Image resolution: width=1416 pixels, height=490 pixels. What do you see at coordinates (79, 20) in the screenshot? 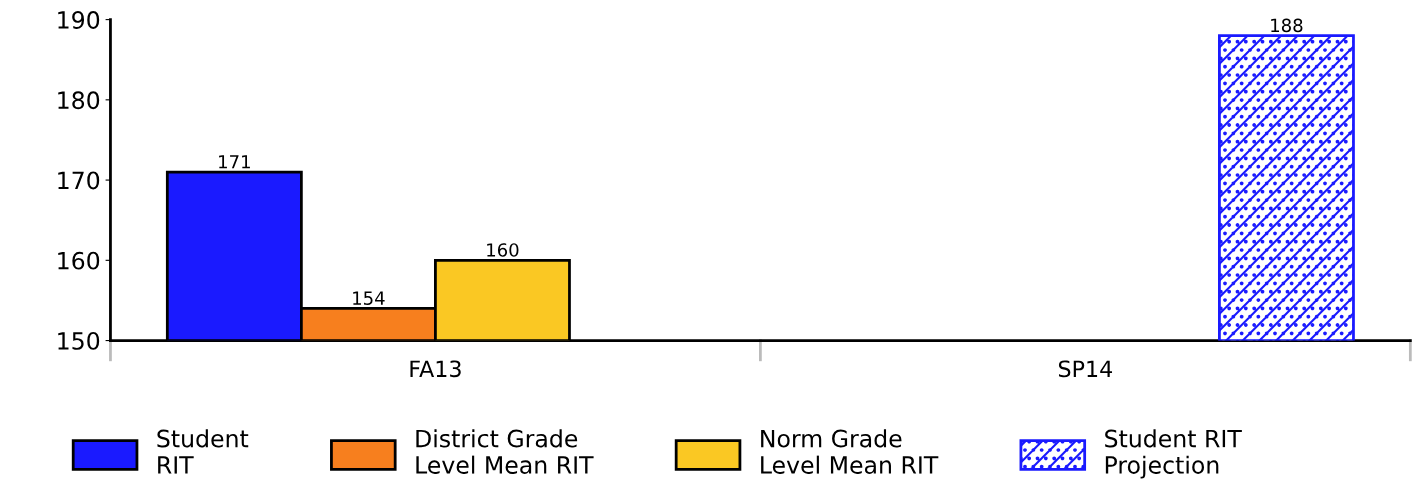
I see `y-tick-label: 190` at bounding box center [79, 20].